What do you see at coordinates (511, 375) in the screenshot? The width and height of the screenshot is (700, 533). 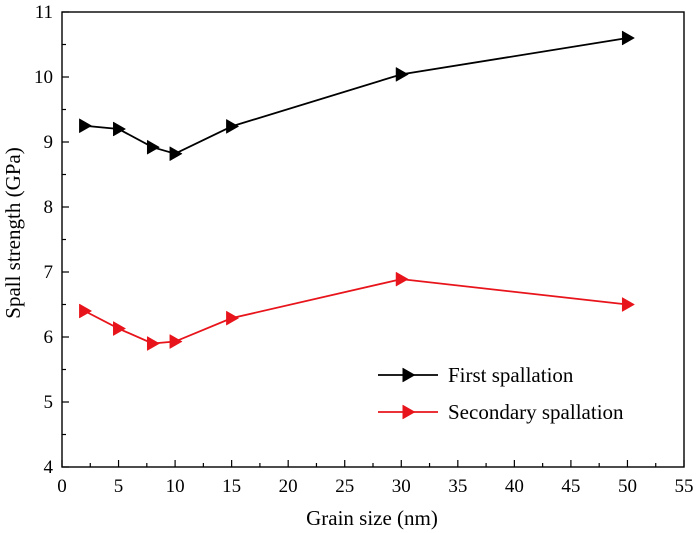 I see `legend-label: First spallation` at bounding box center [511, 375].